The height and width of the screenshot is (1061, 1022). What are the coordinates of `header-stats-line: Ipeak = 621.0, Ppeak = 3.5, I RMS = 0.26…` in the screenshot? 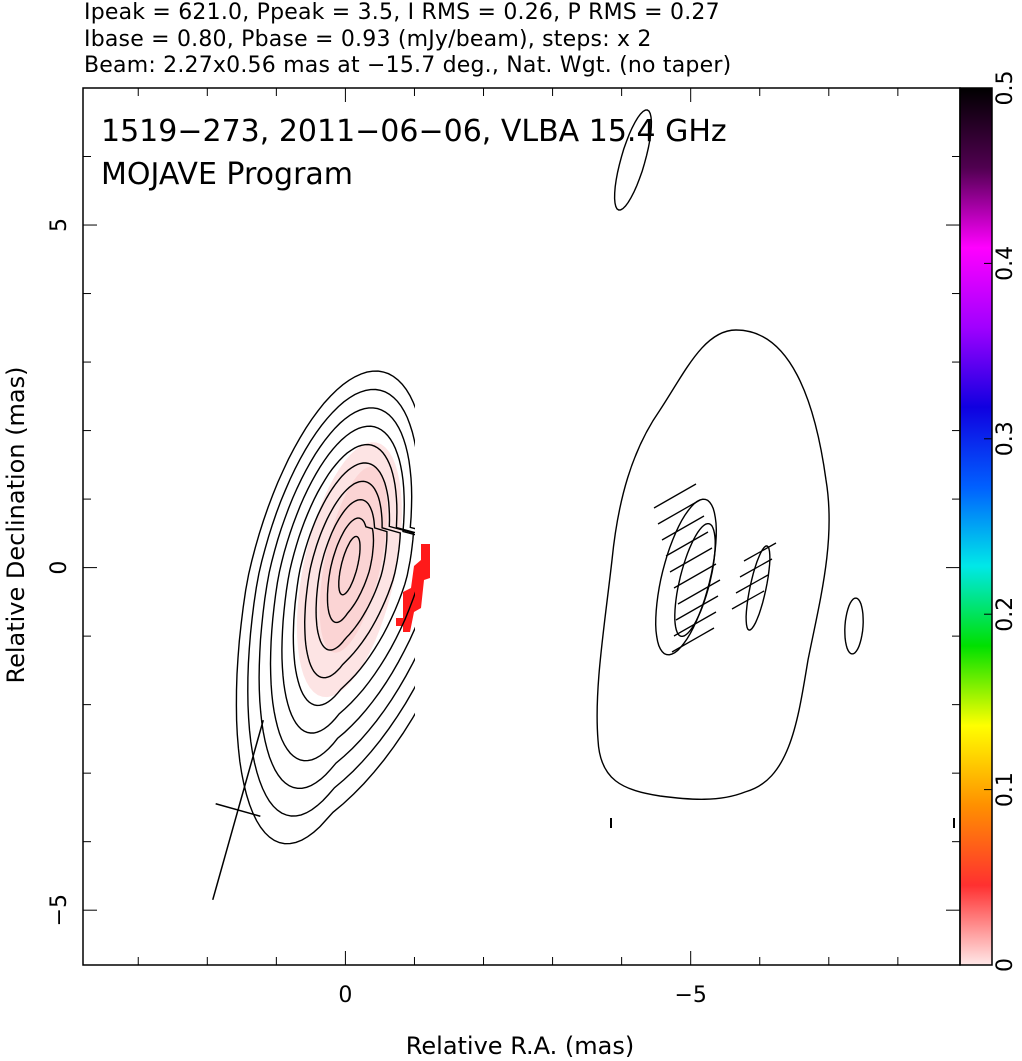 It's located at (402, 12).